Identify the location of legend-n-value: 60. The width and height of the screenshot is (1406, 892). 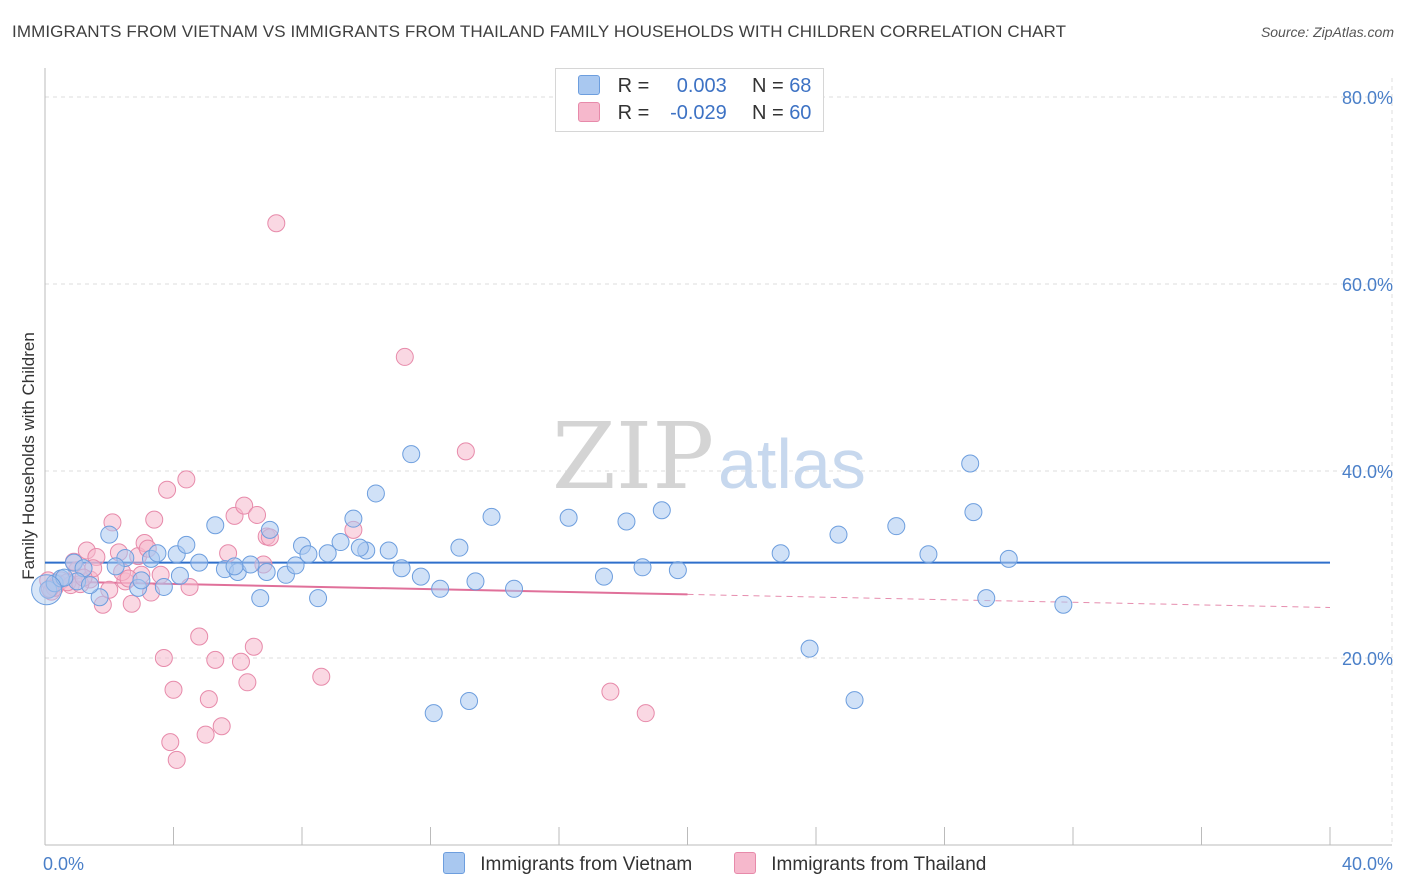
(800, 113).